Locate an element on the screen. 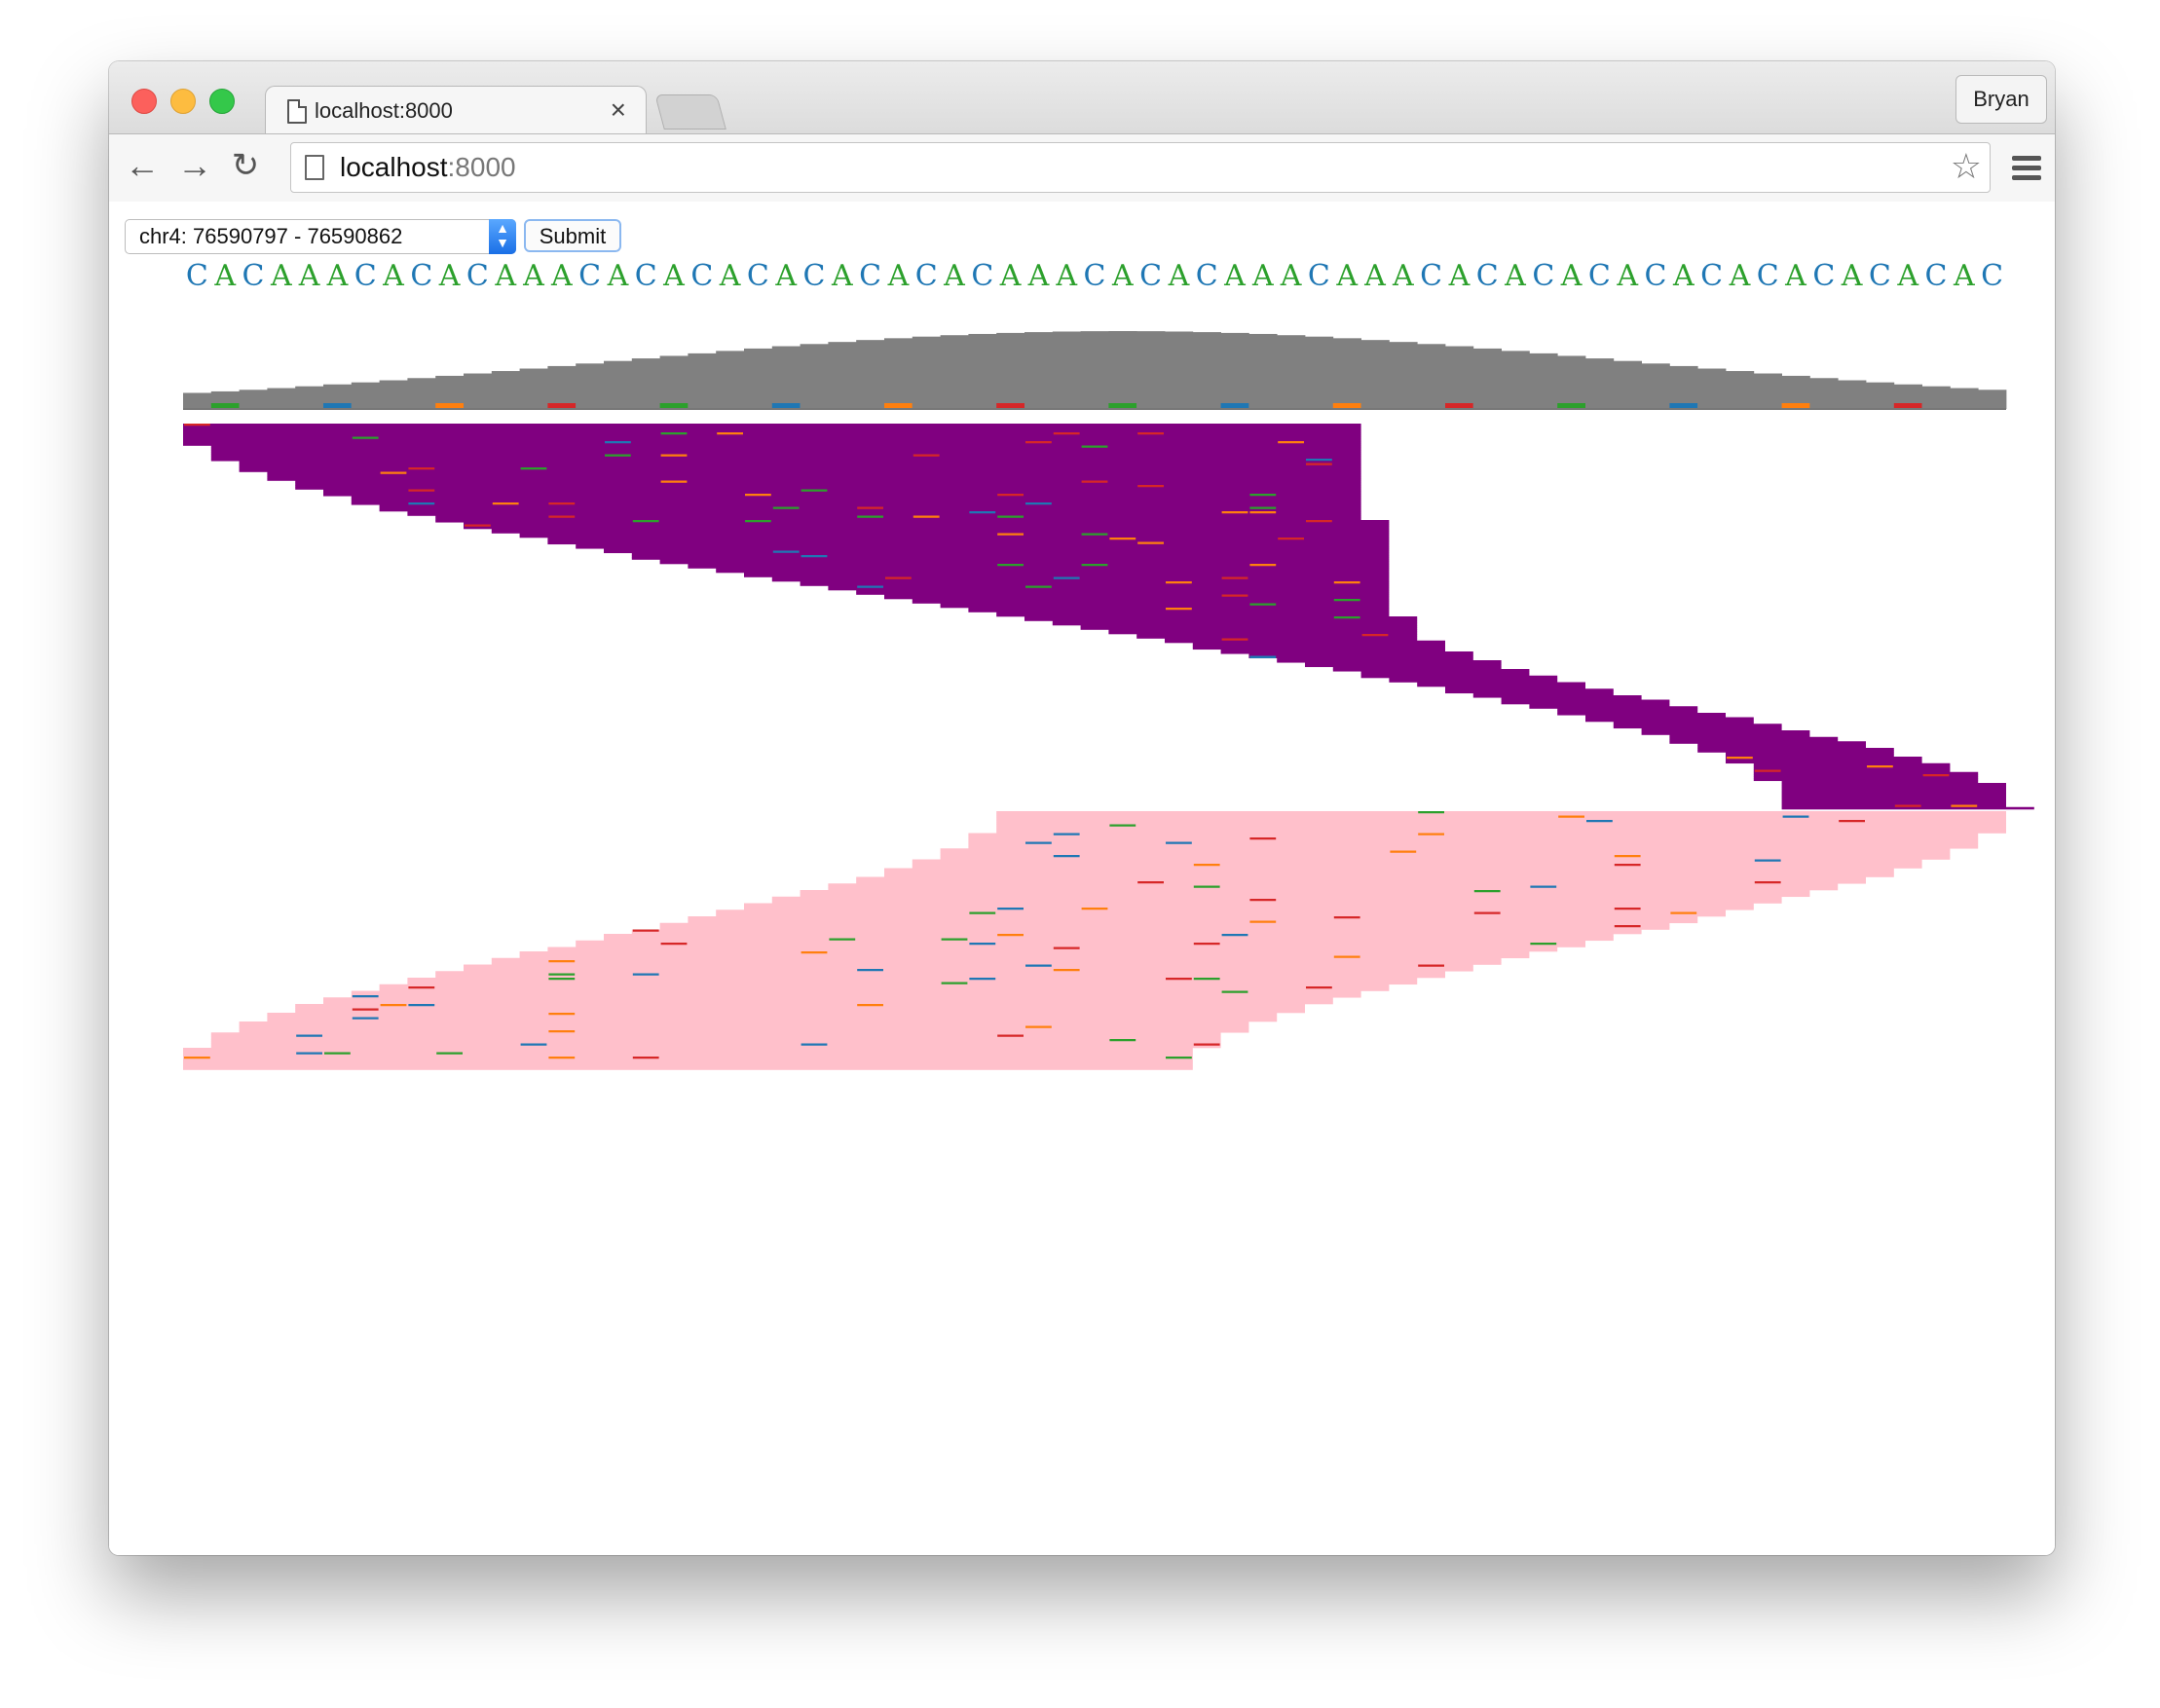  region-select: chr4: 76590797 - 76590862 ▲ ▼ is located at coordinates (320, 236).